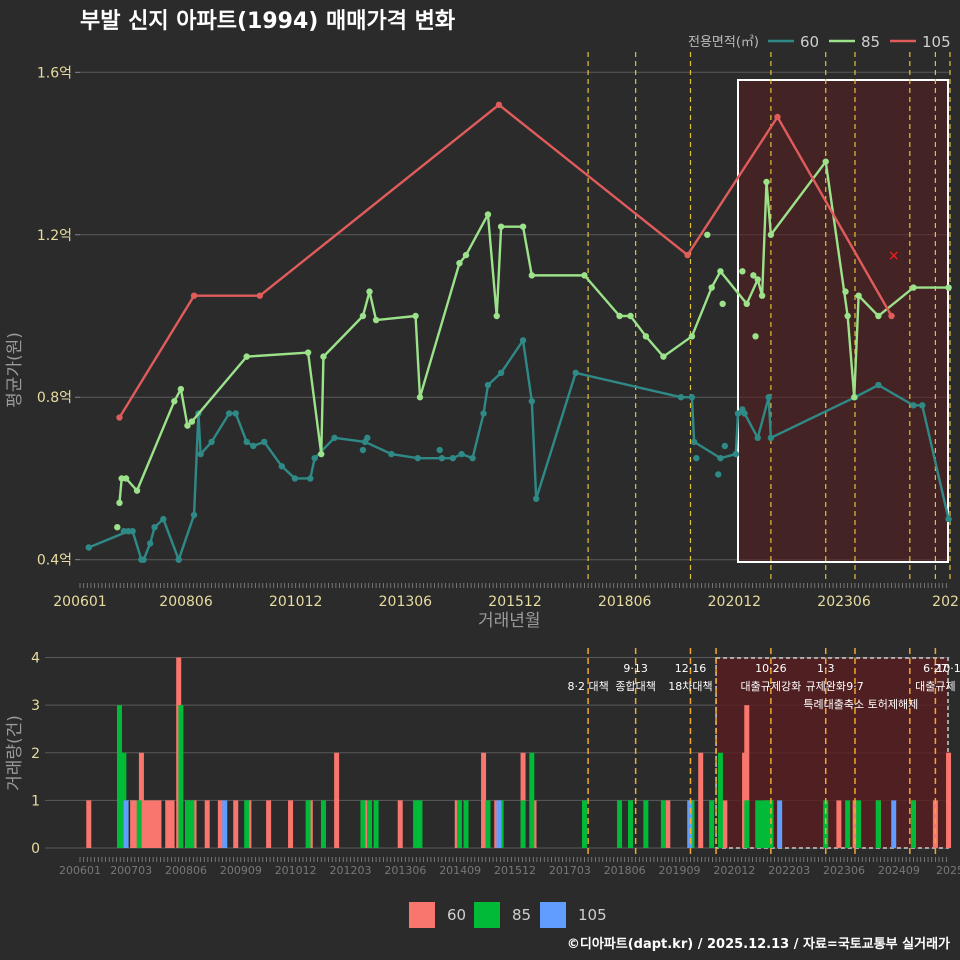 The width and height of the screenshot is (960, 960). Describe the element at coordinates (592, 915) in the screenshot. I see `bottom-legend-label-105: 105` at that location.